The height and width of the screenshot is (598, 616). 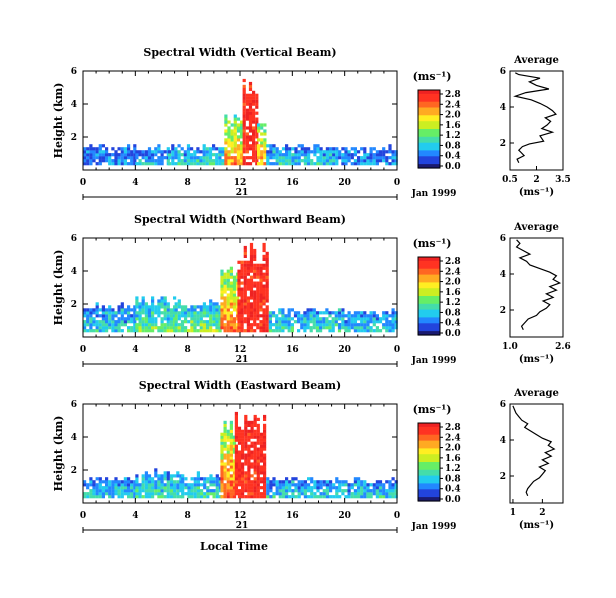 I want to click on x-tick-label: 12, so click(x=240, y=350).